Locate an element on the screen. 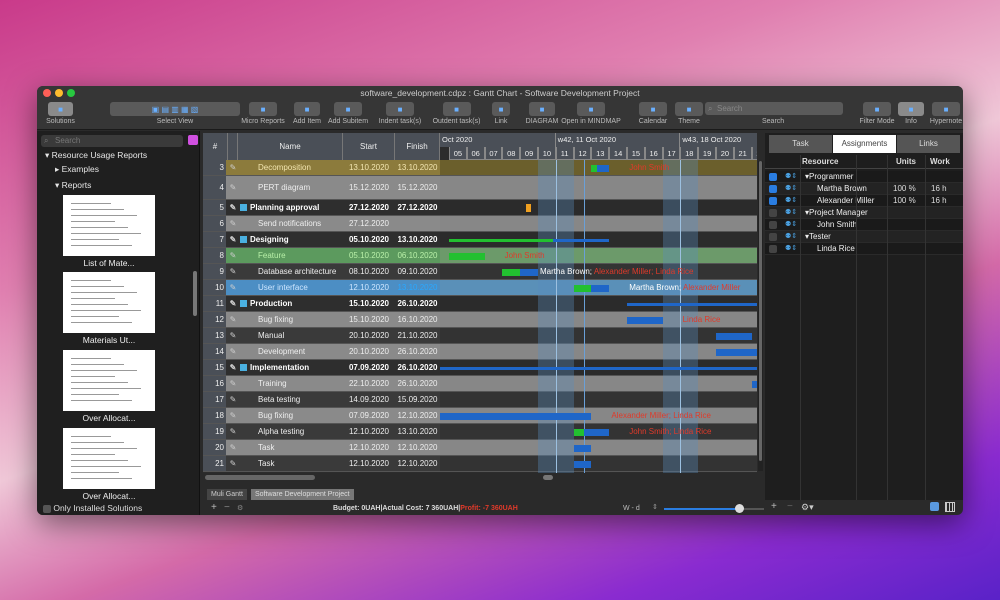 The height and width of the screenshot is (600, 1000). remove-view-button: − is located at coordinates (227, 507).